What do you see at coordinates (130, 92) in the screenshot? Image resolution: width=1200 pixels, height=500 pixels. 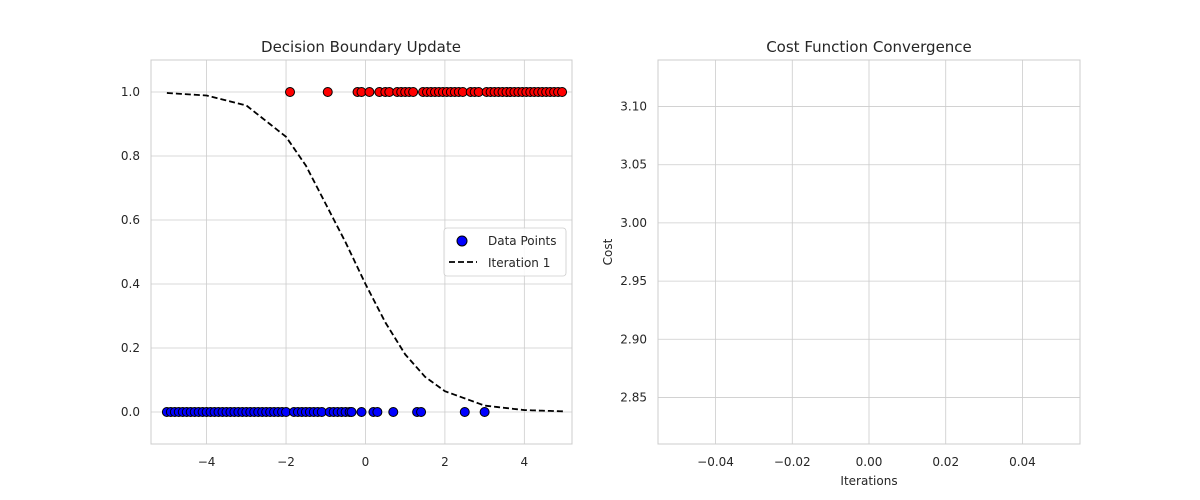 I see `y-tick-label: 1.0` at bounding box center [130, 92].